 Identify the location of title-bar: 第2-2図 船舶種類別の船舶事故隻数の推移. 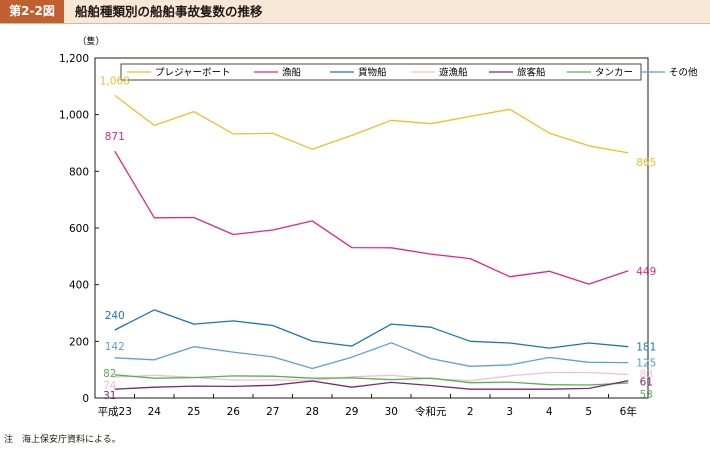
(355, 12).